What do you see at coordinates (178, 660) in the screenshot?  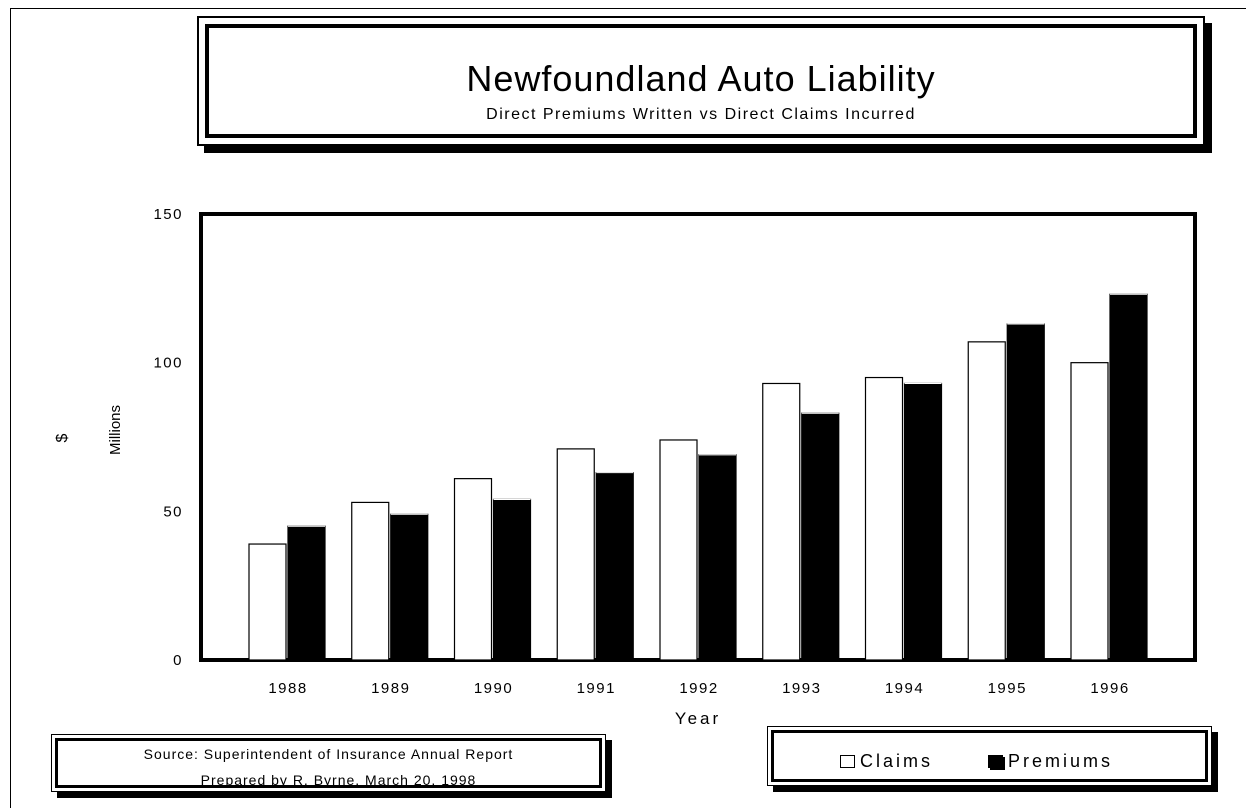 I see `y-tick-label: 0` at bounding box center [178, 660].